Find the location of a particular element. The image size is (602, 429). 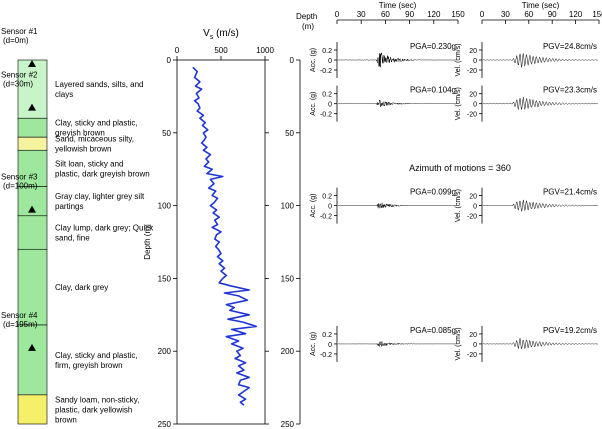

depth-tick-label-4: 200 is located at coordinates (288, 351).